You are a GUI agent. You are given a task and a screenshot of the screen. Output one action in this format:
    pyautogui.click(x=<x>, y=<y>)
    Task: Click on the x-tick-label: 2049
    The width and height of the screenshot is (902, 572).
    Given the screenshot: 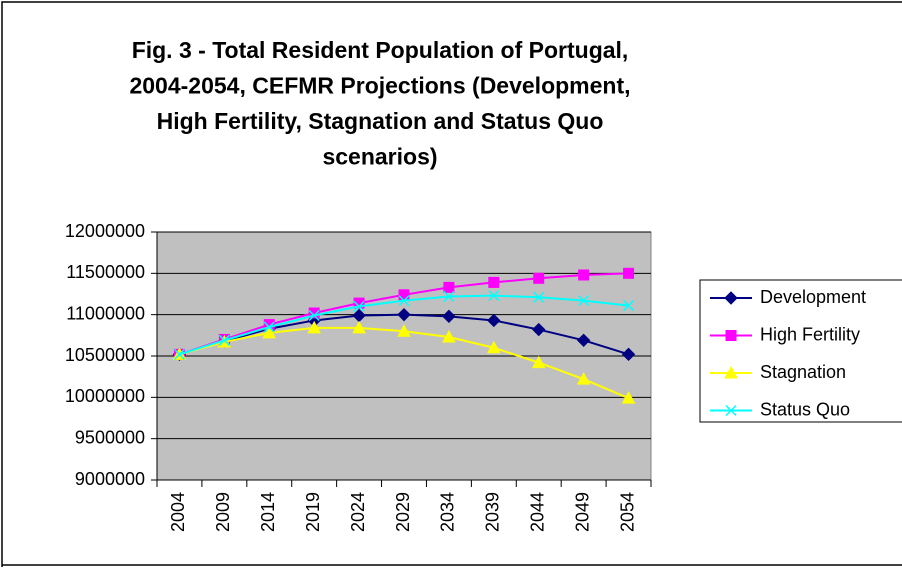 What is the action you would take?
    pyautogui.click(x=582, y=512)
    